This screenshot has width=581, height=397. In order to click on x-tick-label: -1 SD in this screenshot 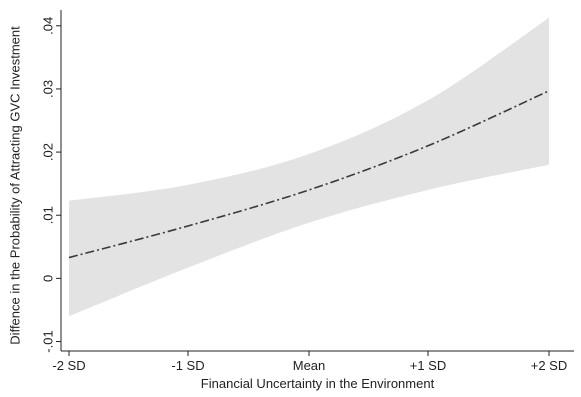, I will do `click(187, 365)`.